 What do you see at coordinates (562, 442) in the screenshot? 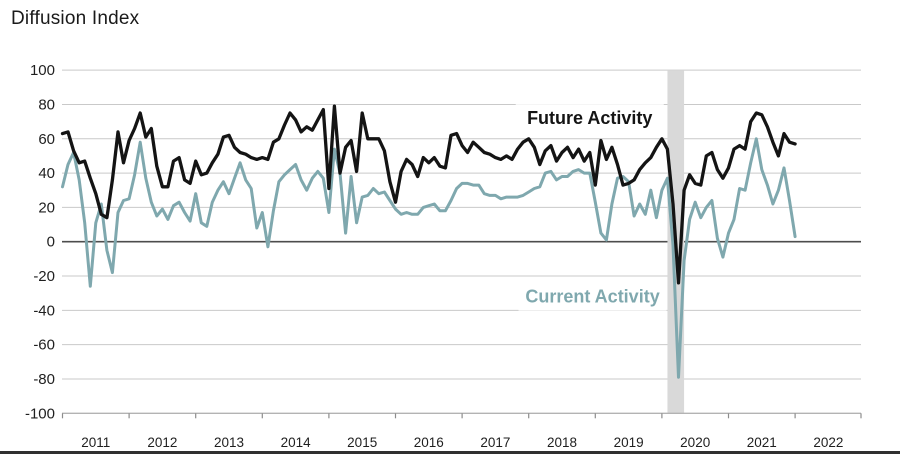
I see `x-year-label: 2018` at bounding box center [562, 442].